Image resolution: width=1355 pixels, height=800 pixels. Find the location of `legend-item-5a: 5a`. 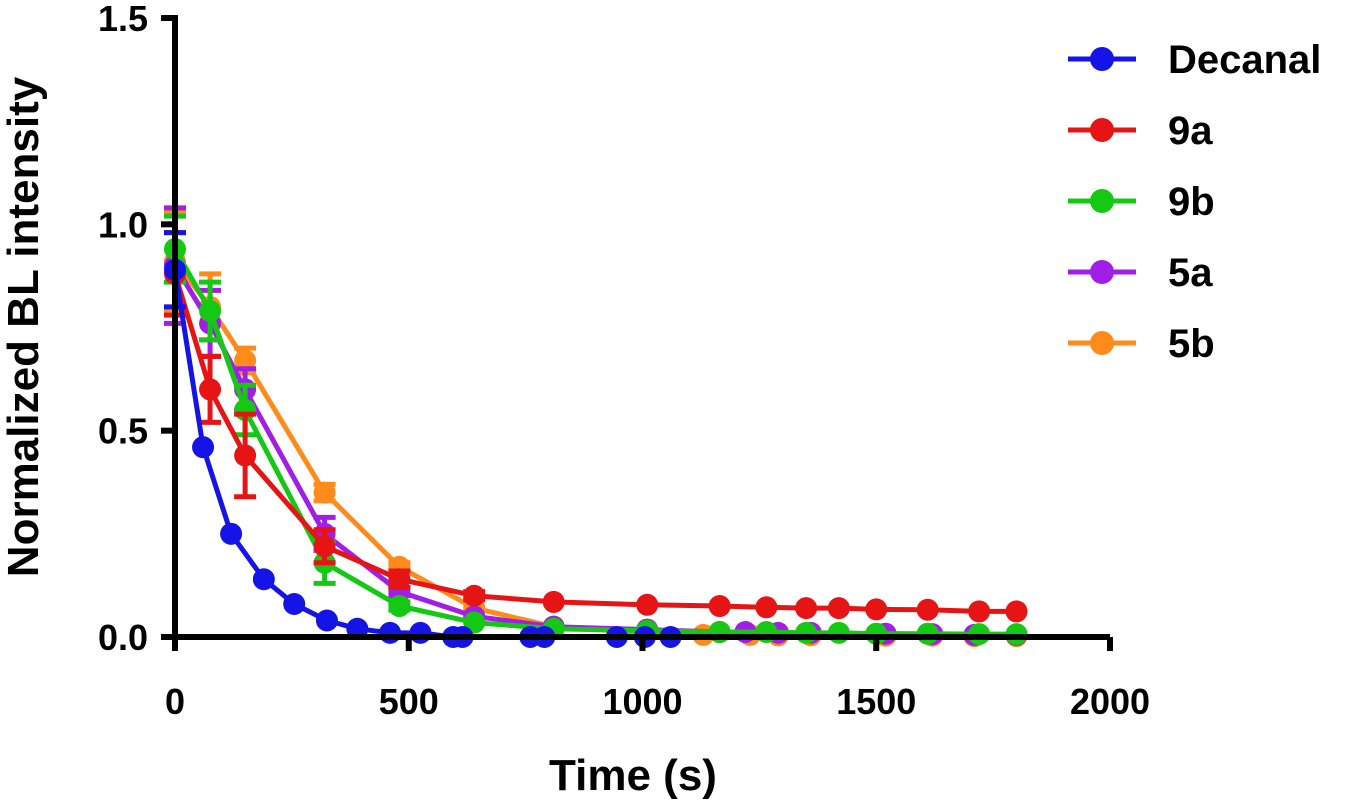

legend-item-5a: 5a is located at coordinates (1140, 273).